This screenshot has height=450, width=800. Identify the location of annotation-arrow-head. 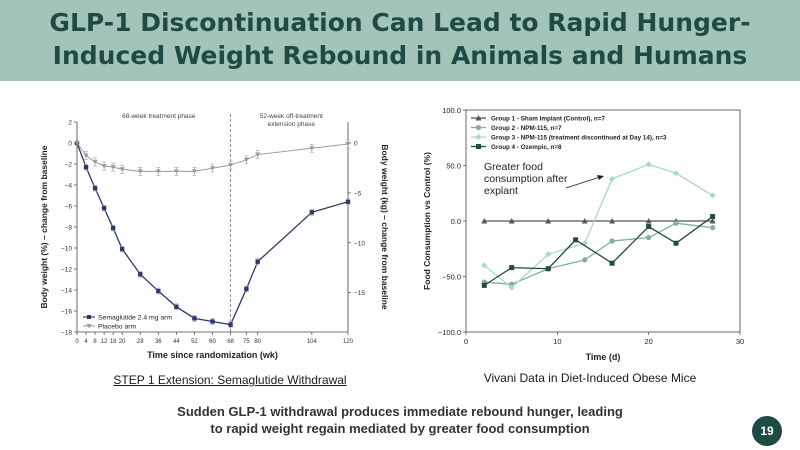
(600, 177).